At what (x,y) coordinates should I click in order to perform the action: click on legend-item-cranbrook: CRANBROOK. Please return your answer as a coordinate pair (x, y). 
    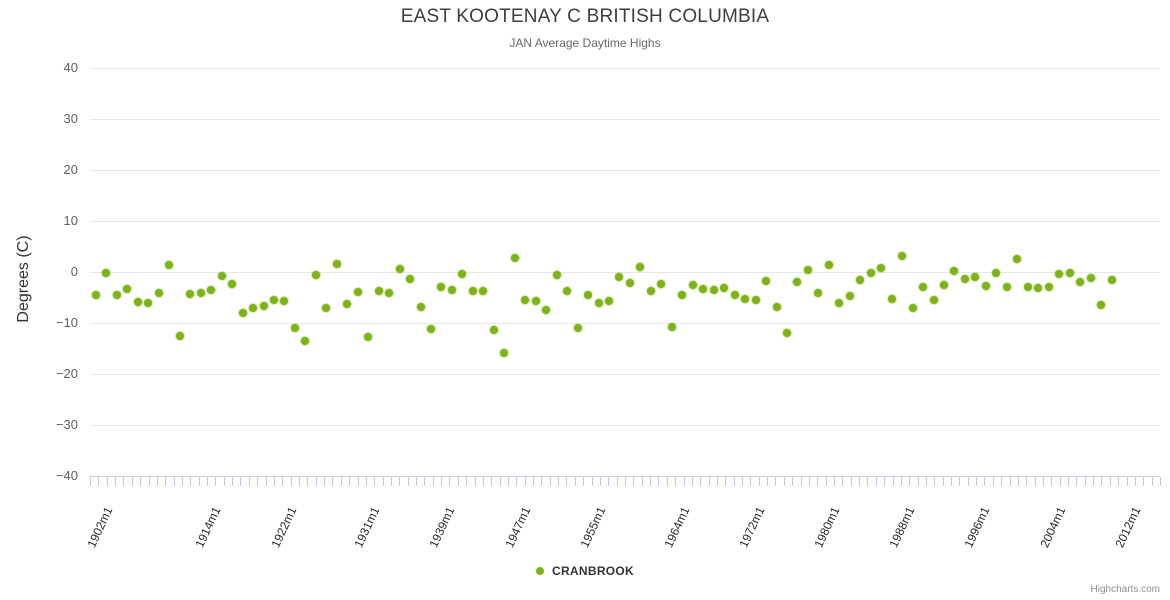
    Looking at the image, I should click on (584, 570).